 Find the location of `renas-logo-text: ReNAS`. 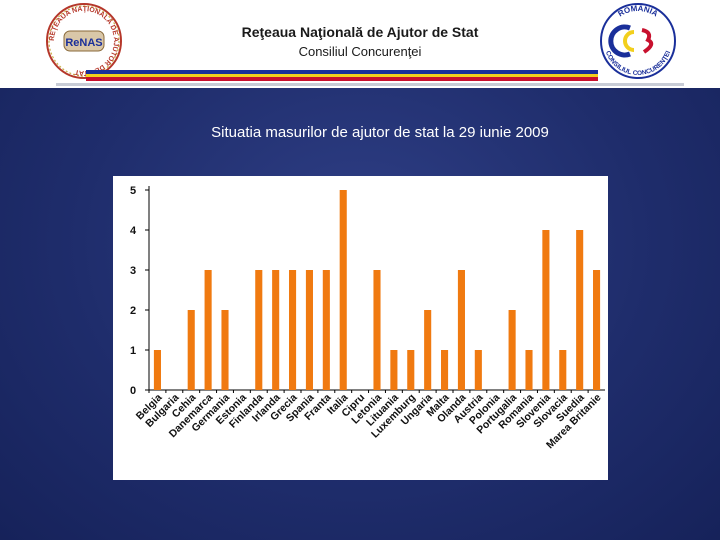

renas-logo-text: ReNAS is located at coordinates (83, 43).